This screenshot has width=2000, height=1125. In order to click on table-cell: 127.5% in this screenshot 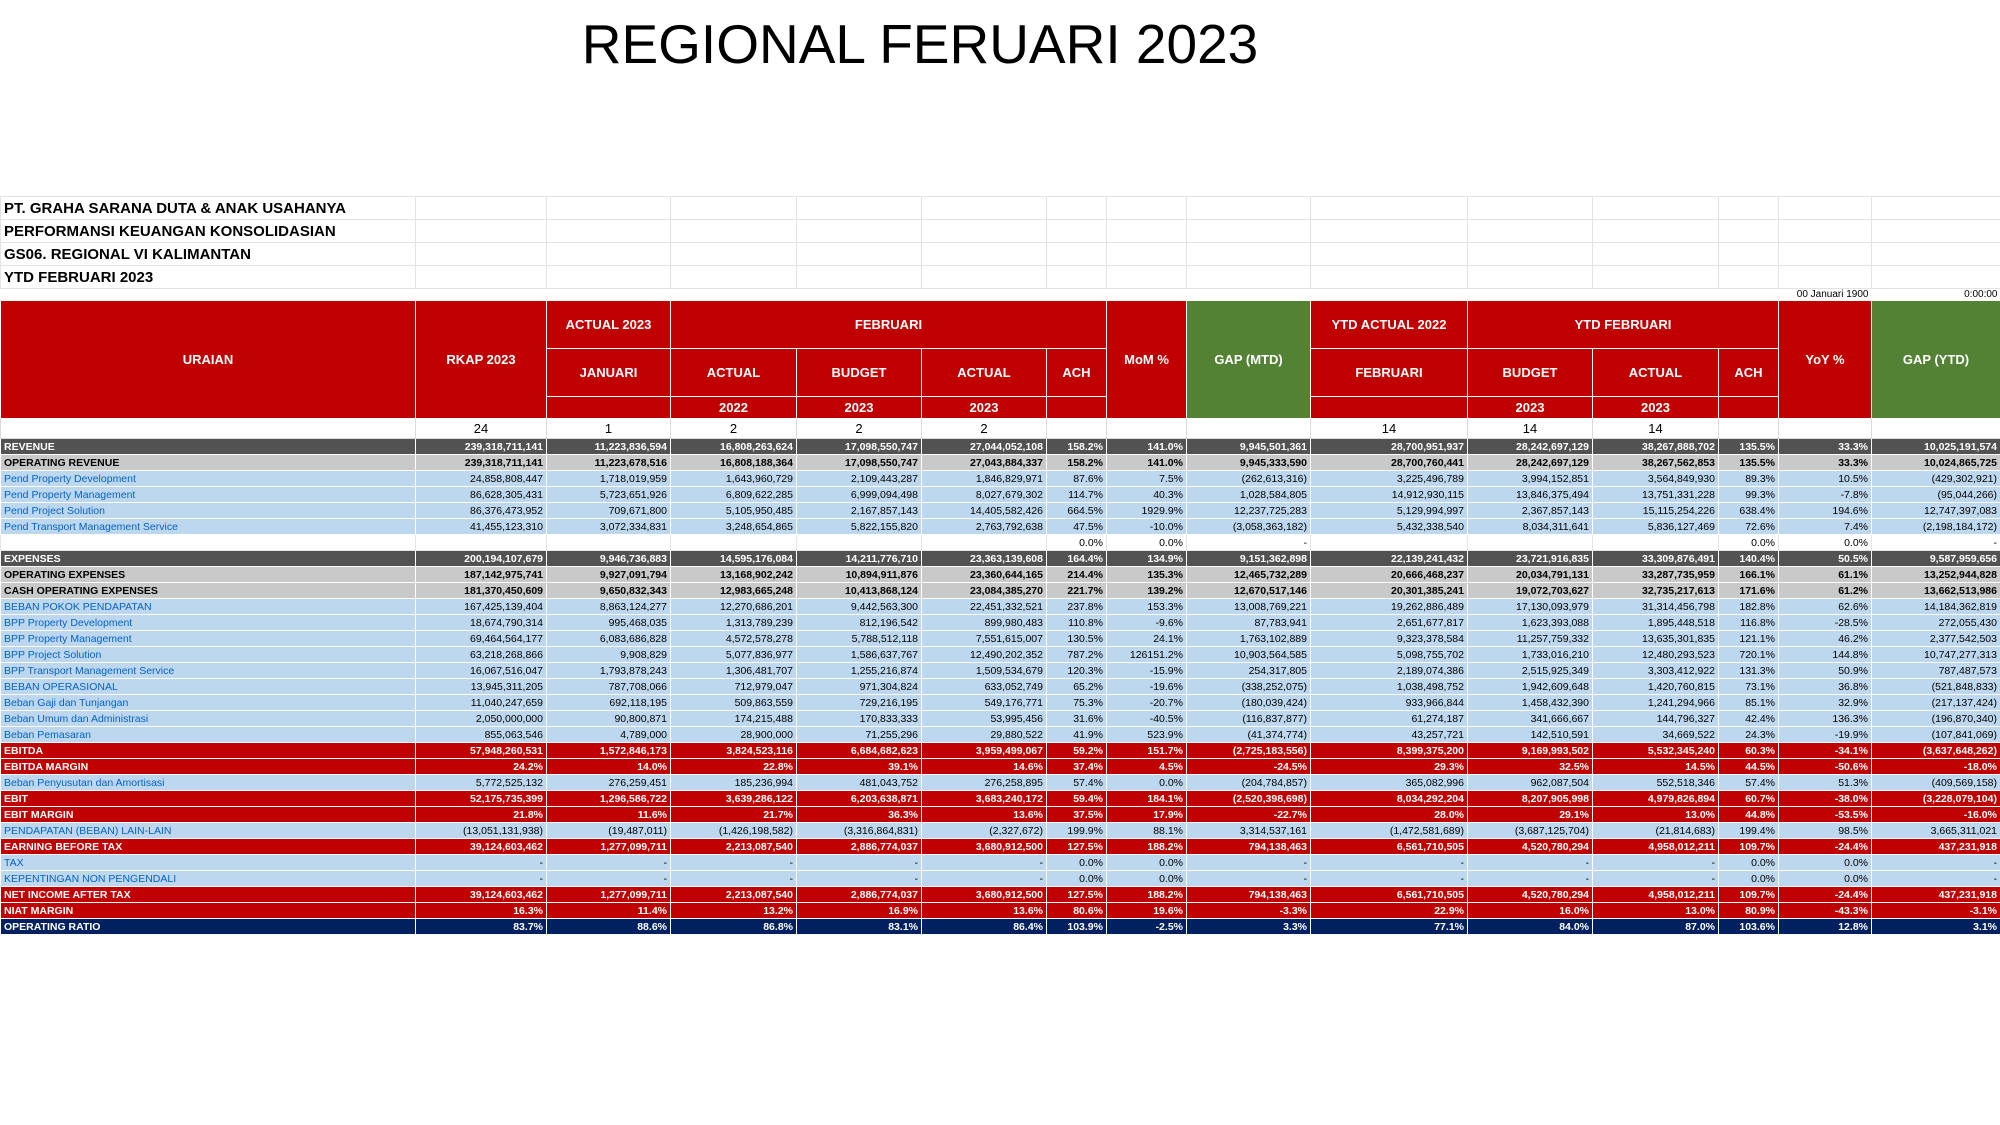, I will do `click(1076, 894)`.